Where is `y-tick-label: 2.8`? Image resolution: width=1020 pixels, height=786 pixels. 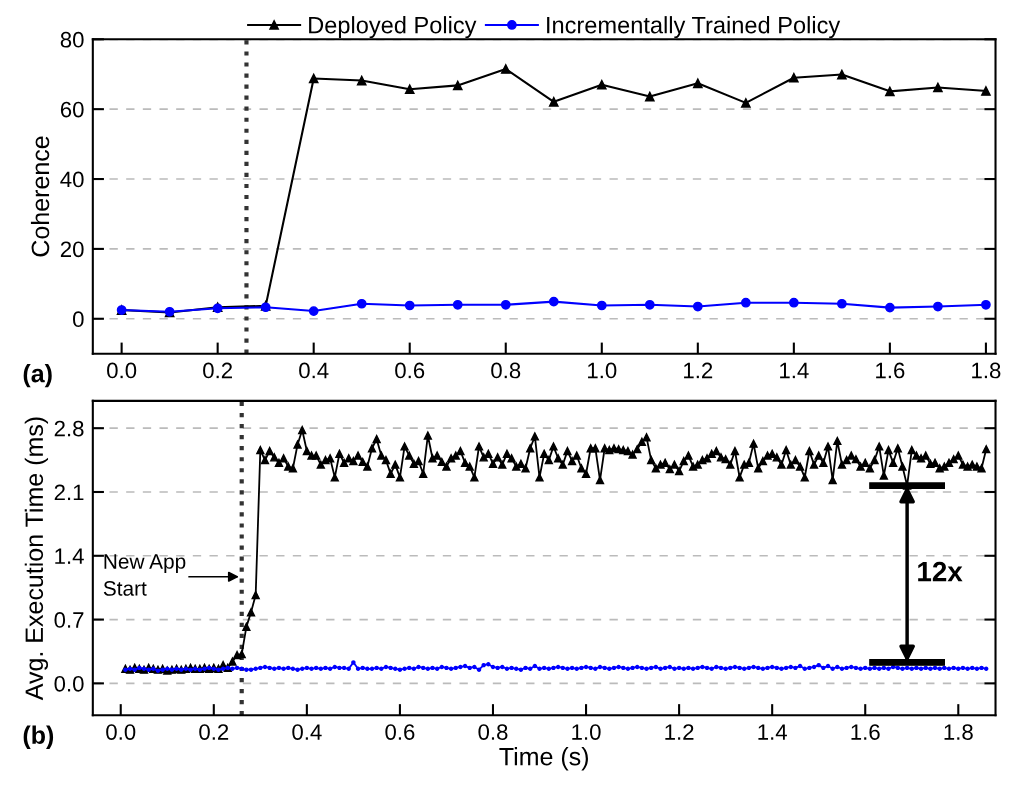 y-tick-label: 2.8 is located at coordinates (69, 428).